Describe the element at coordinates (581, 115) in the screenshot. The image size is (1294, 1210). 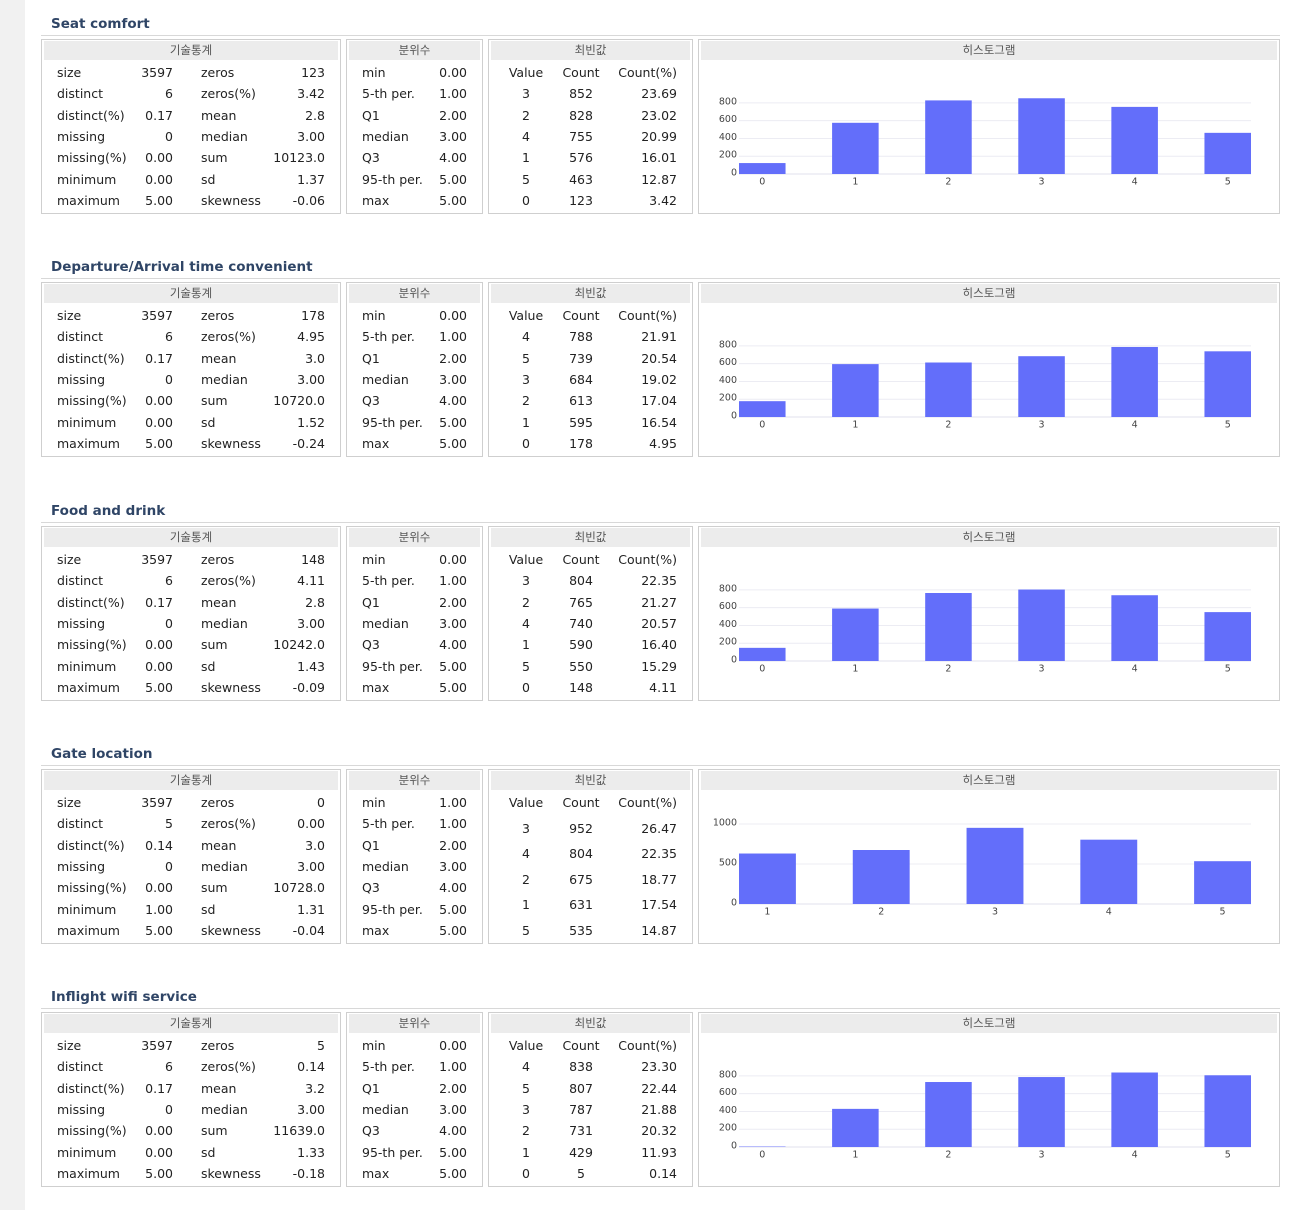
I see `table-cell: 828` at that location.